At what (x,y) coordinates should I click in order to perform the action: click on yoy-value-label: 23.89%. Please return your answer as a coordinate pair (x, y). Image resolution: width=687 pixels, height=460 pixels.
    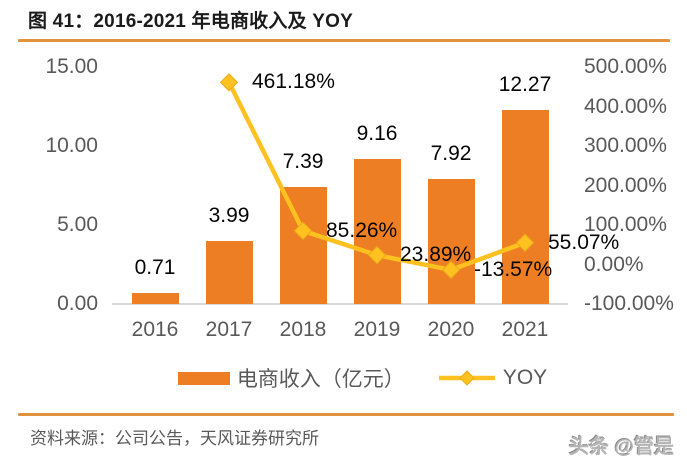
    Looking at the image, I should click on (436, 255).